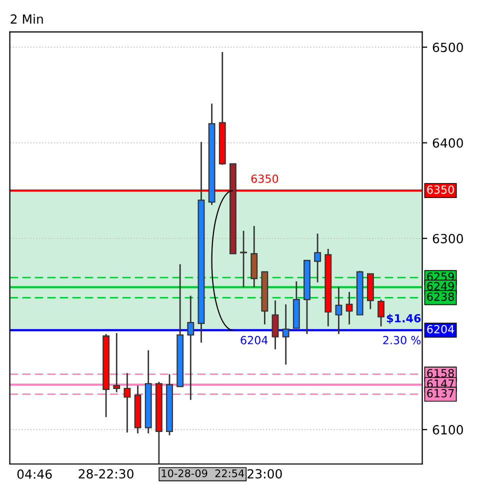 This screenshot has width=491, height=491. Describe the element at coordinates (440, 329) in the screenshot. I see `ref-line-label: 6204` at that location.